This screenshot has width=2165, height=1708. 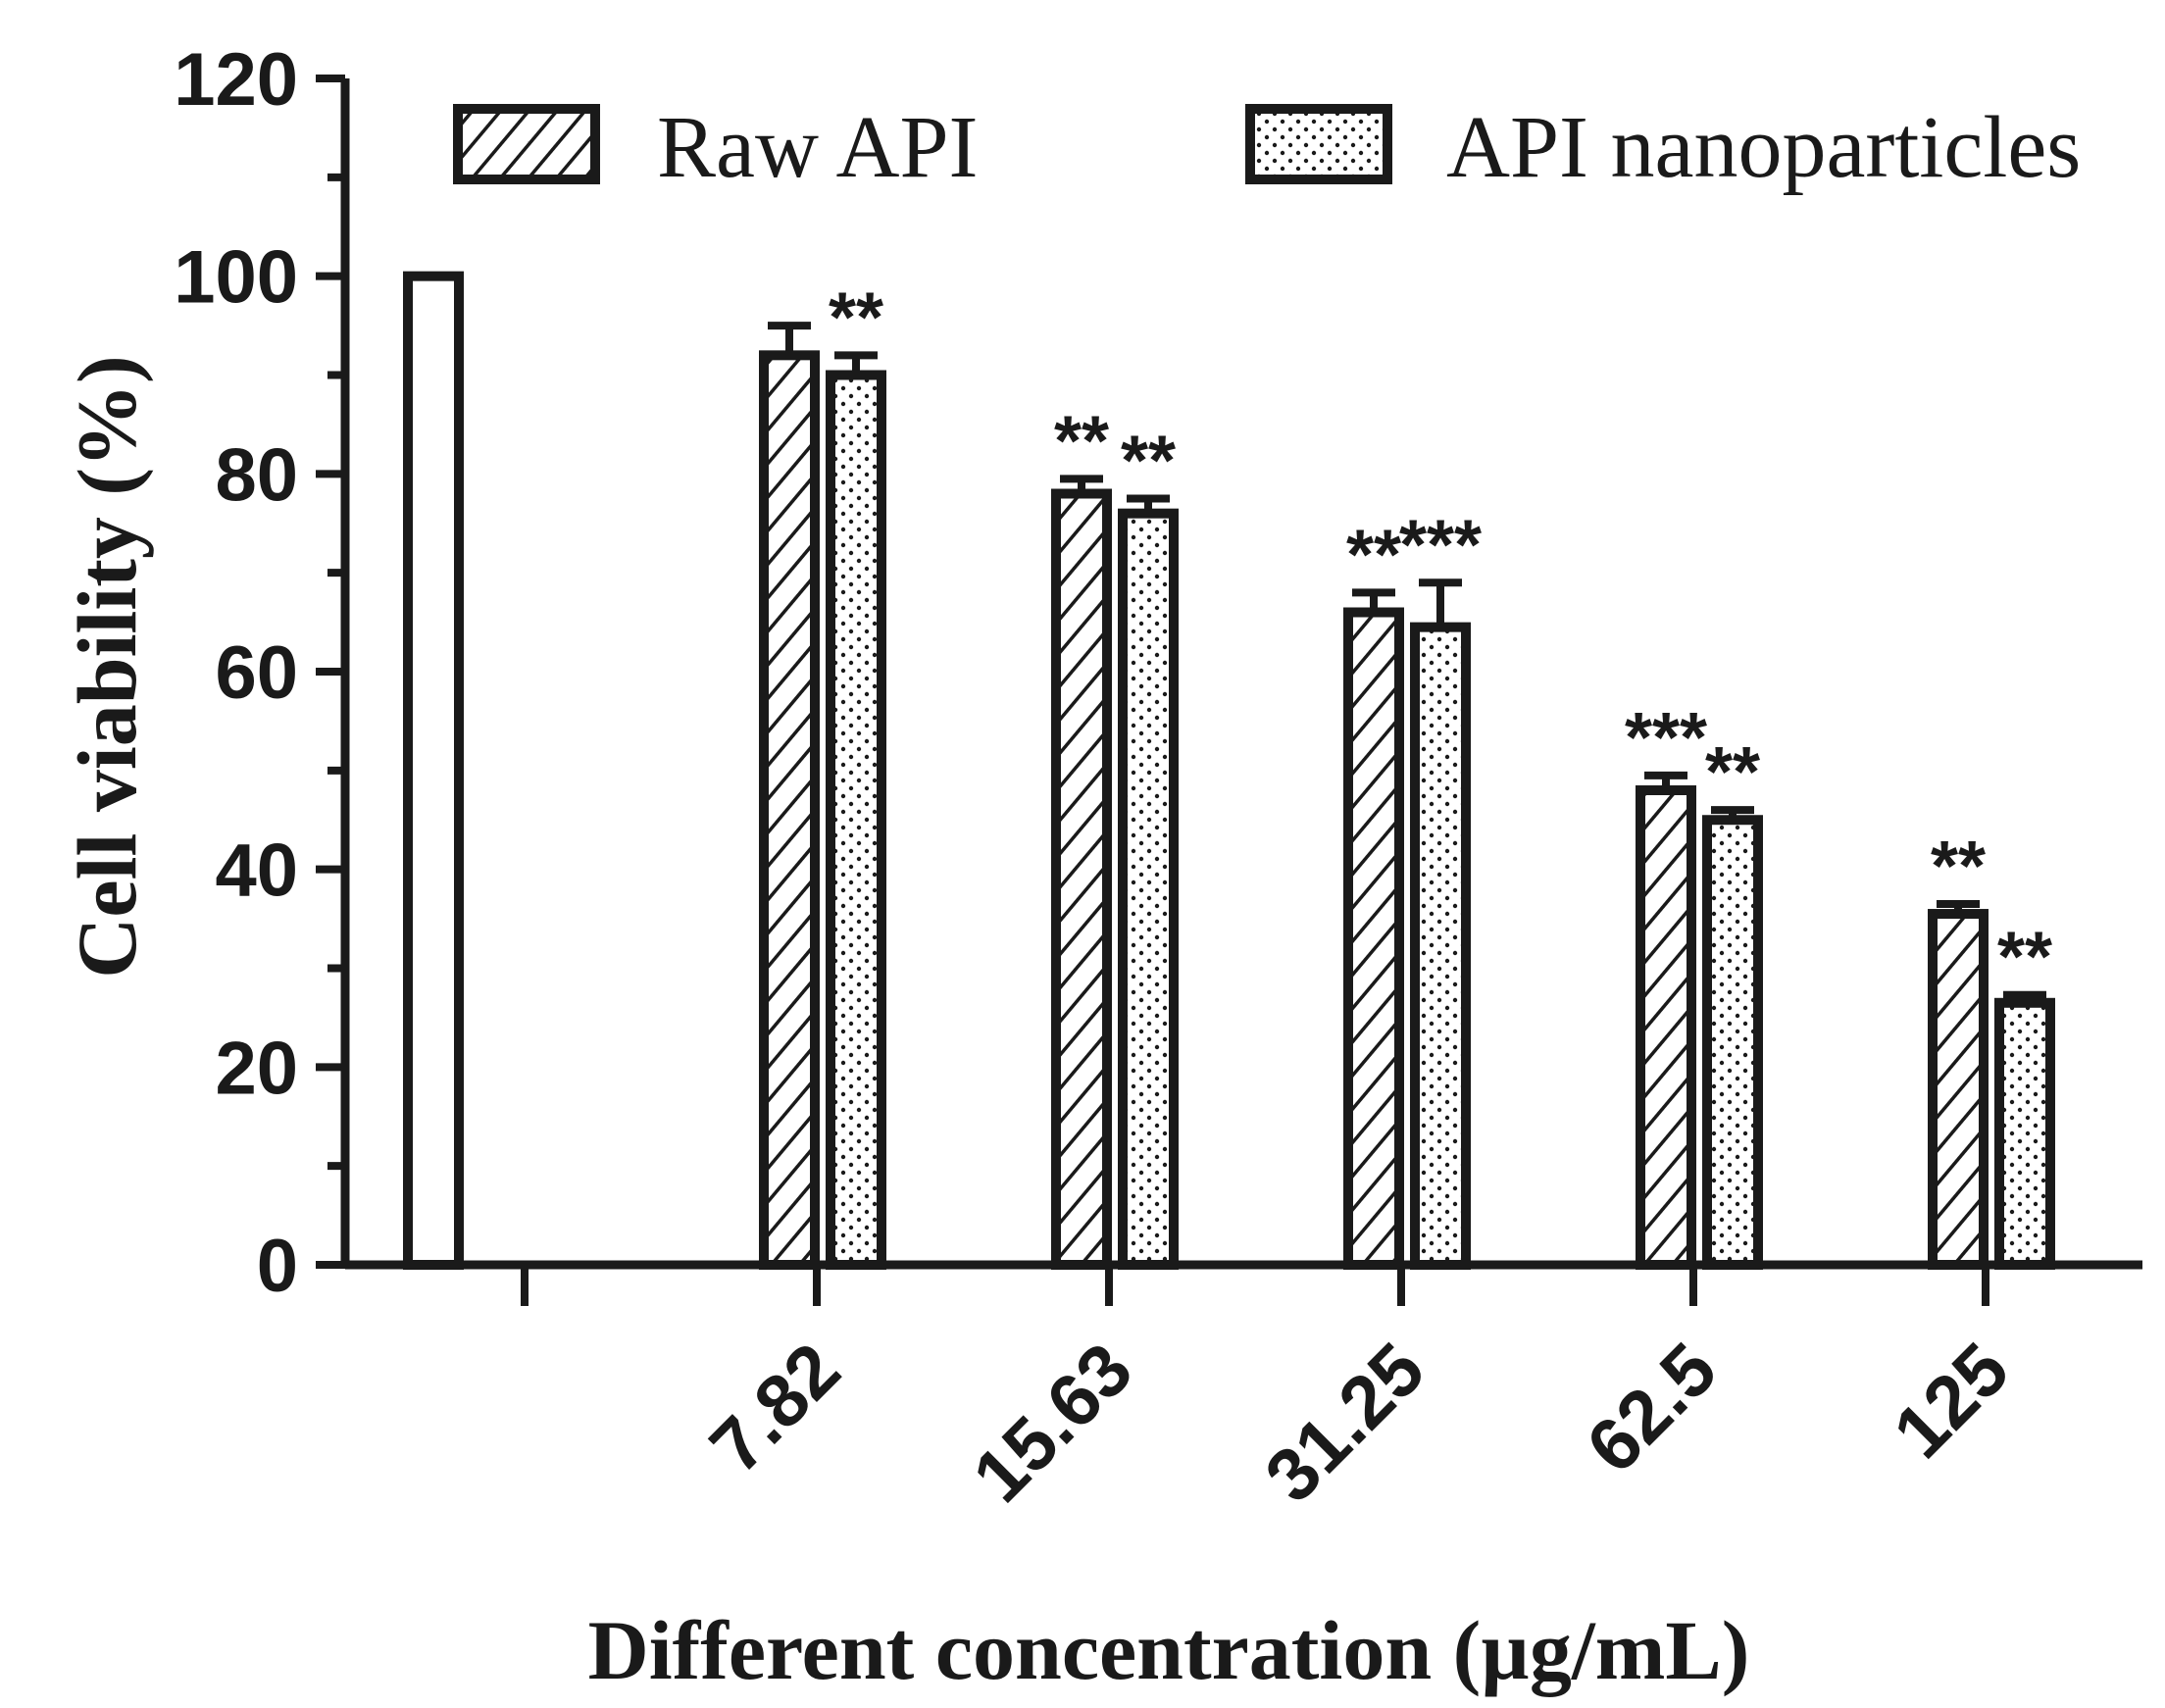 I want to click on legend-label-api-nanoparticles: API nanoparticles, so click(x=1763, y=147).